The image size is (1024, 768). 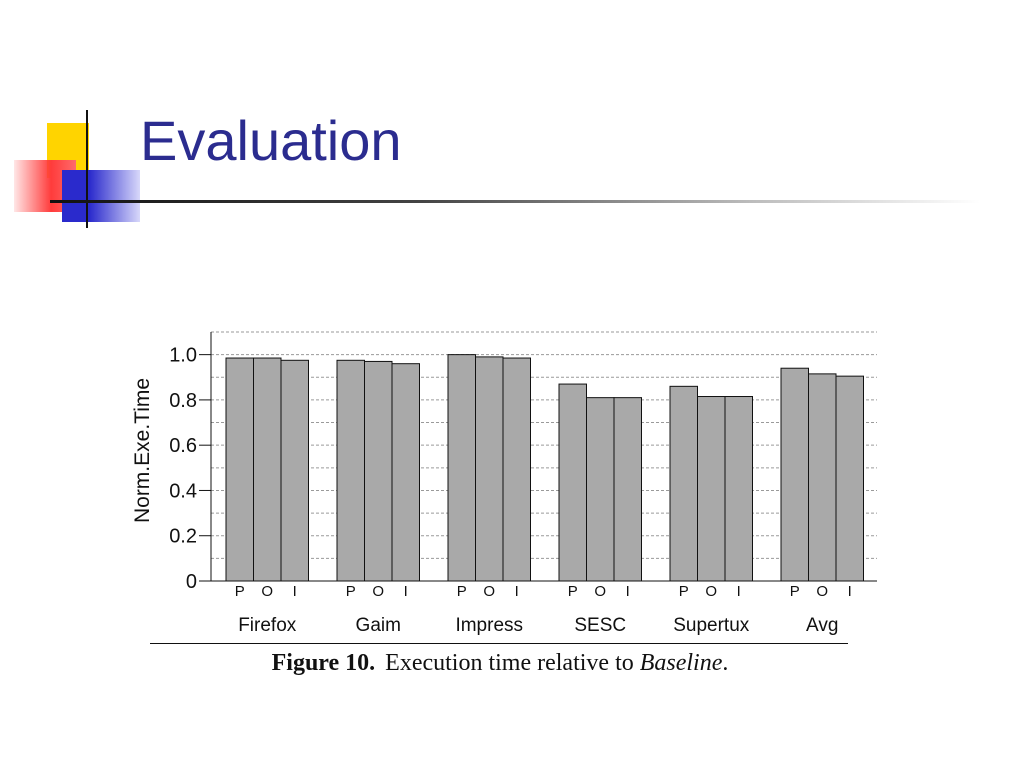 What do you see at coordinates (271, 140) in the screenshot?
I see `slide-title: Evaluation` at bounding box center [271, 140].